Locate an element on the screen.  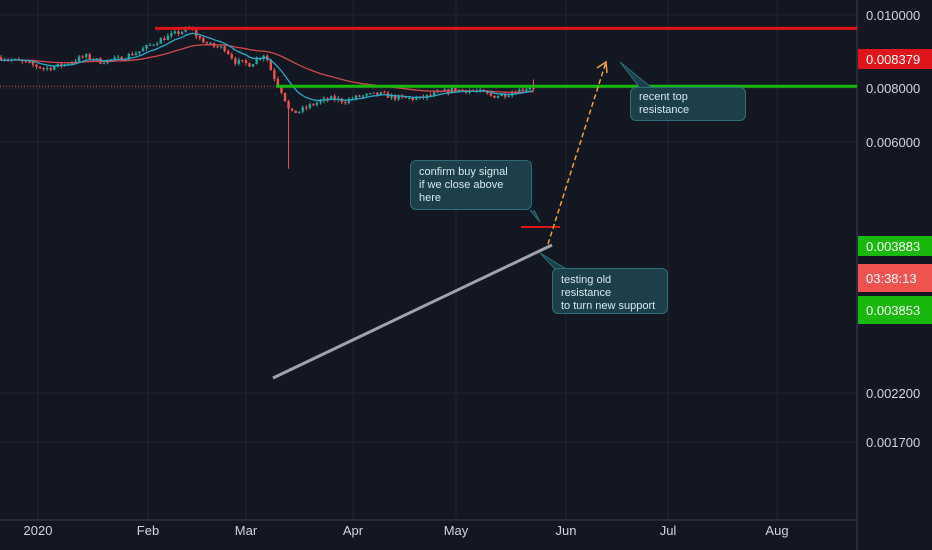
note-support-pointer is located at coordinates (554, 261).